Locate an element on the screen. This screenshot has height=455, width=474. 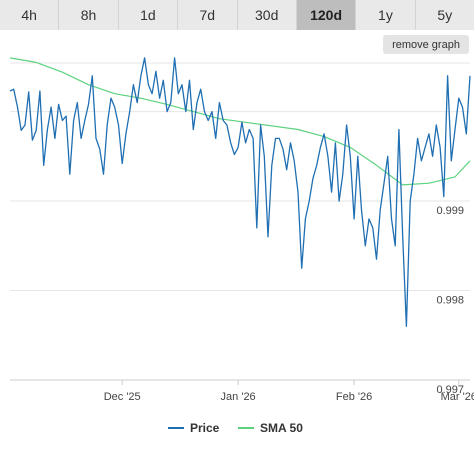
tab-120d: 120d is located at coordinates (326, 15).